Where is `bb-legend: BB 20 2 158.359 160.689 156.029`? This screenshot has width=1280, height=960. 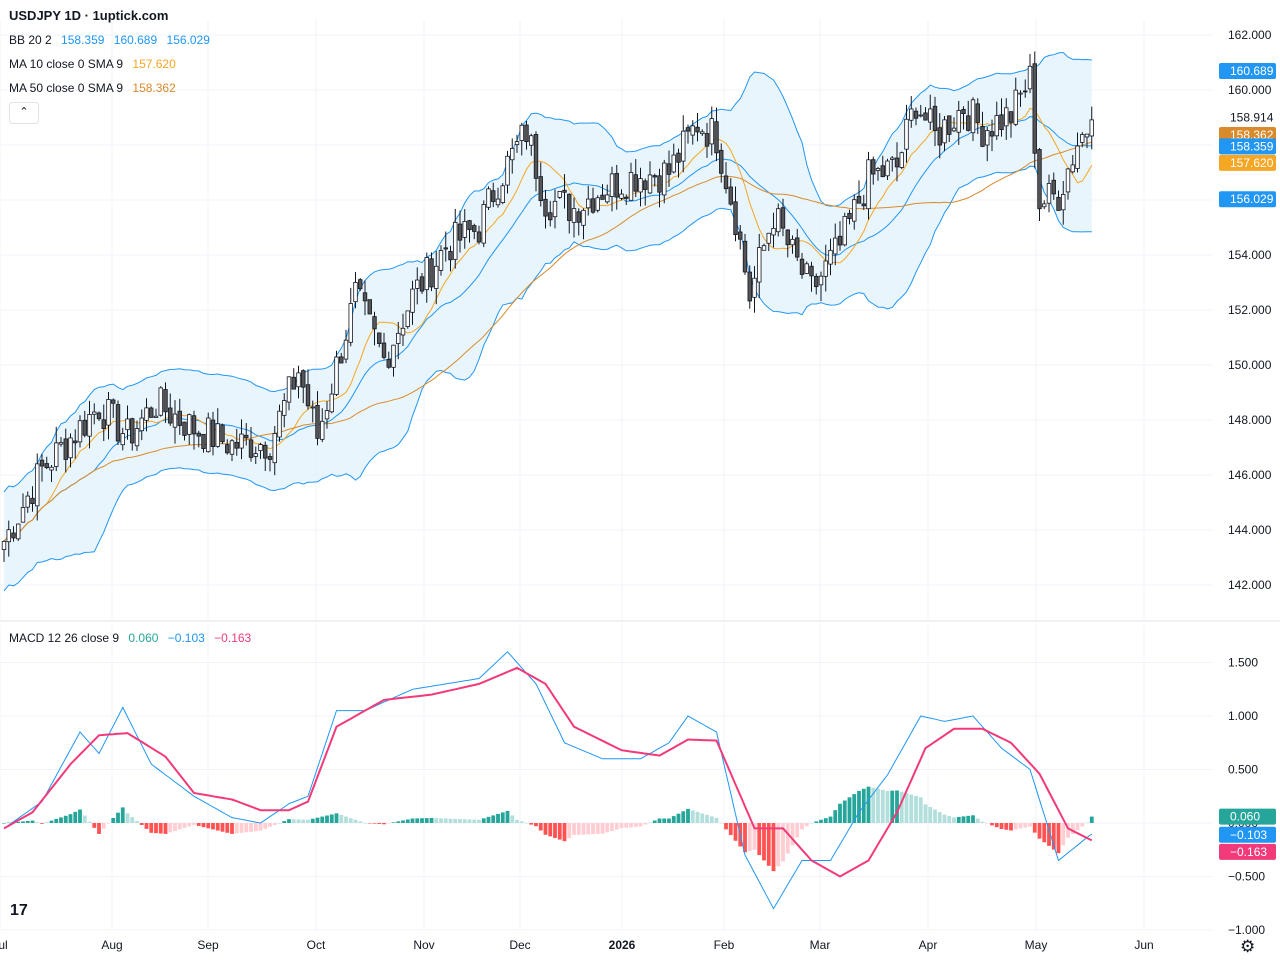
bb-legend: BB 20 2 158.359 160.689 156.029 is located at coordinates (112, 40).